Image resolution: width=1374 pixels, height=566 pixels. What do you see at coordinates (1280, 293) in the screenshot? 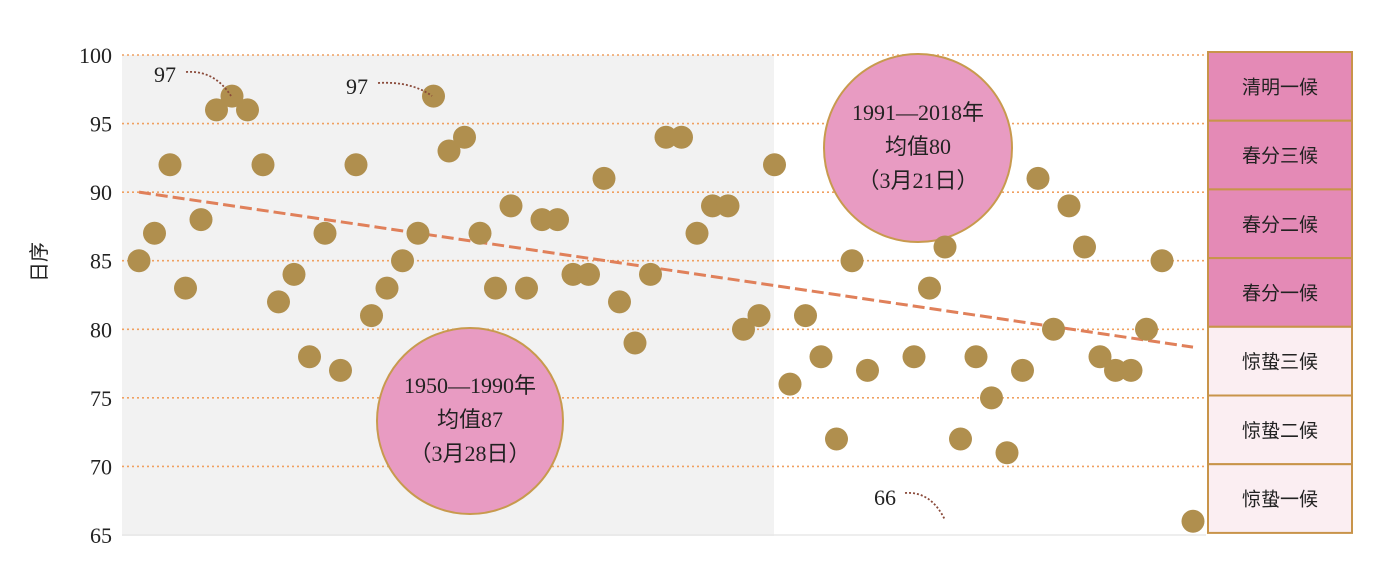
I see `period-label: 春分一候` at bounding box center [1280, 293].